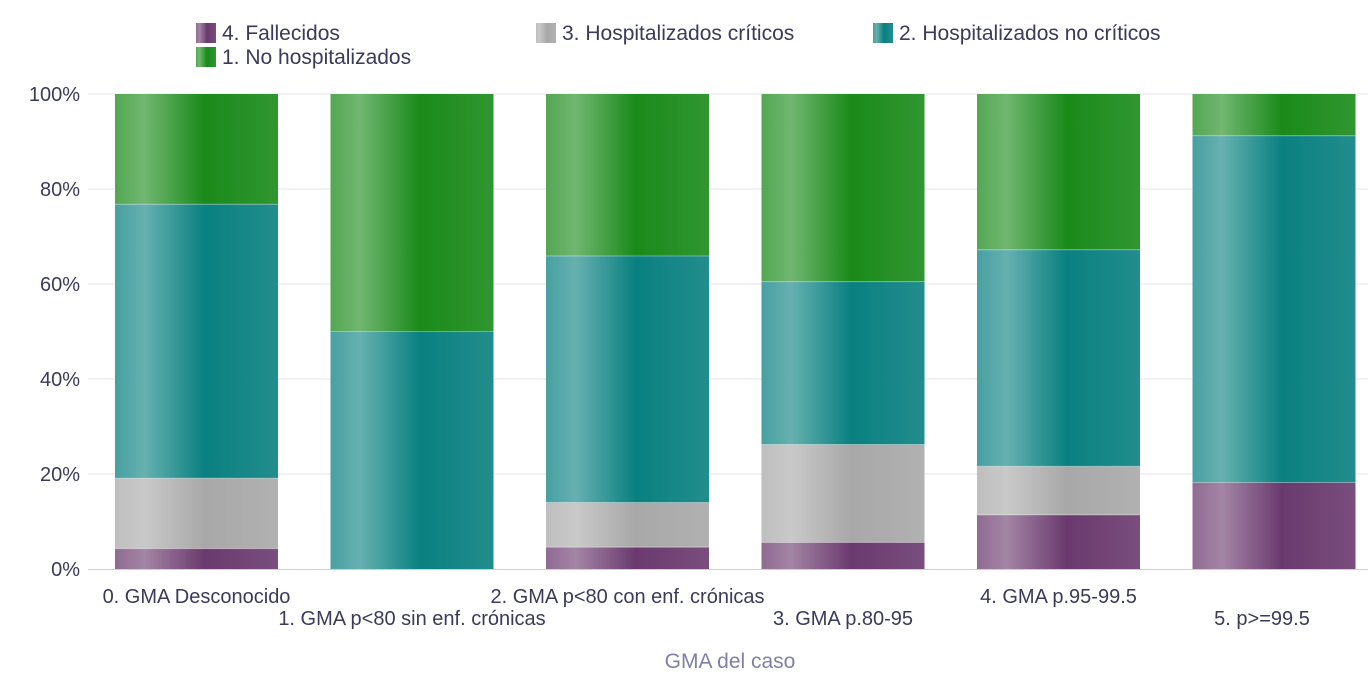  What do you see at coordinates (1029, 33) in the screenshot?
I see `legend-label: 2. Hospitalizados no críticos` at bounding box center [1029, 33].